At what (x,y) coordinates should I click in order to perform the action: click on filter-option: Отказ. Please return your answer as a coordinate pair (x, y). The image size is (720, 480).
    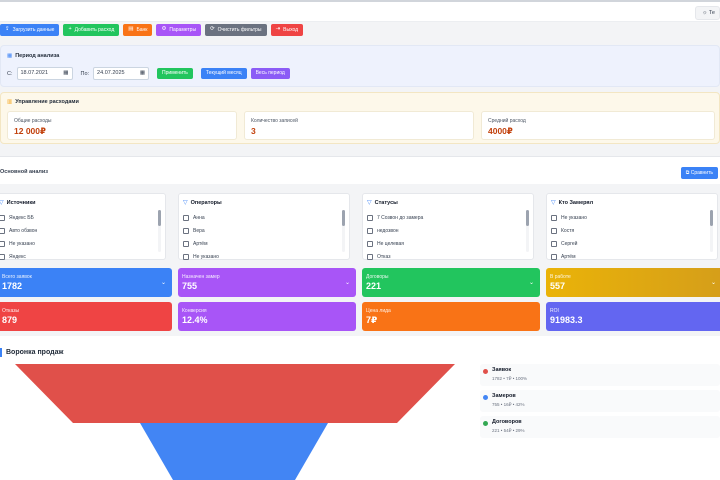
    Looking at the image, I should click on (395, 256).